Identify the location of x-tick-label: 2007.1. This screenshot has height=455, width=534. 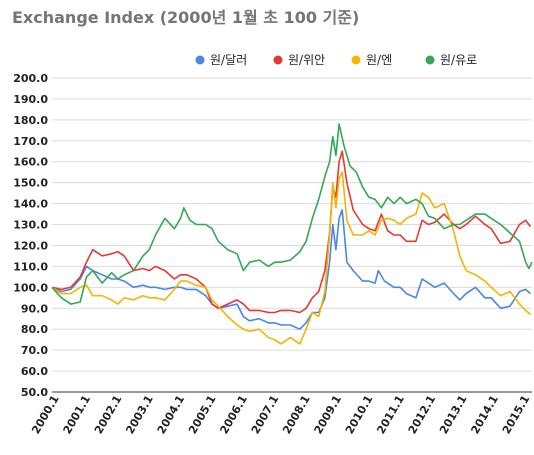
(265, 414).